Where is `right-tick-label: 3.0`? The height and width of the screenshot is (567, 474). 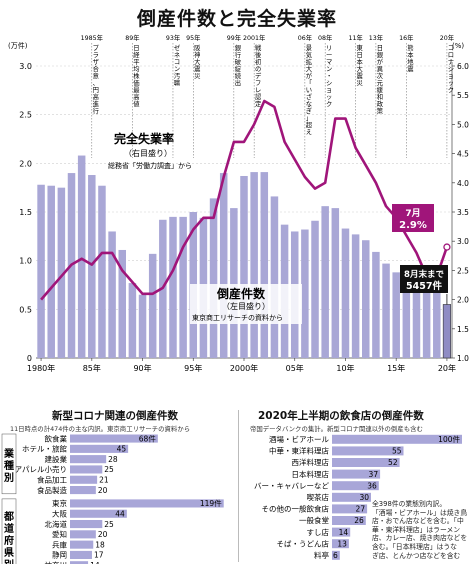
right-tick-label: 3.0 is located at coordinates (463, 241).